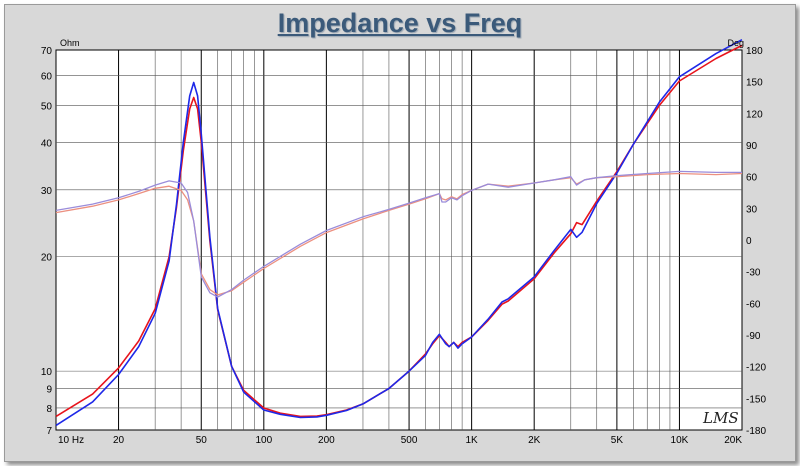  Describe the element at coordinates (47, 107) in the screenshot. I see `y-left-tick-label: 50` at that location.